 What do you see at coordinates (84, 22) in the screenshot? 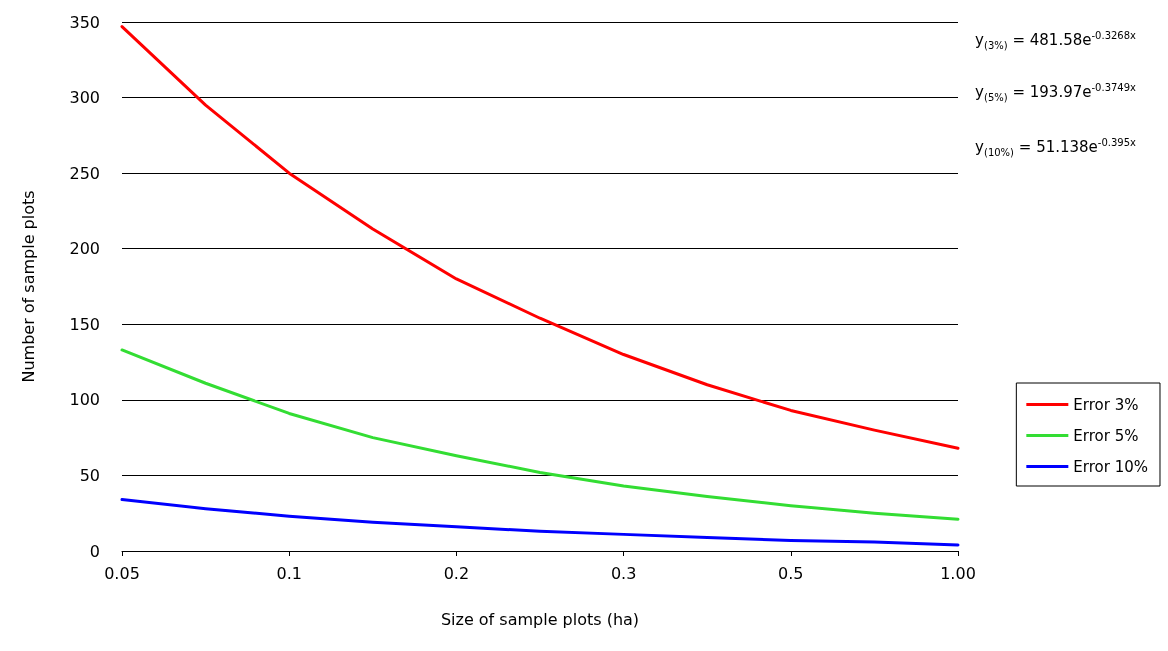
I see `y-tick-label: 350` at bounding box center [84, 22].